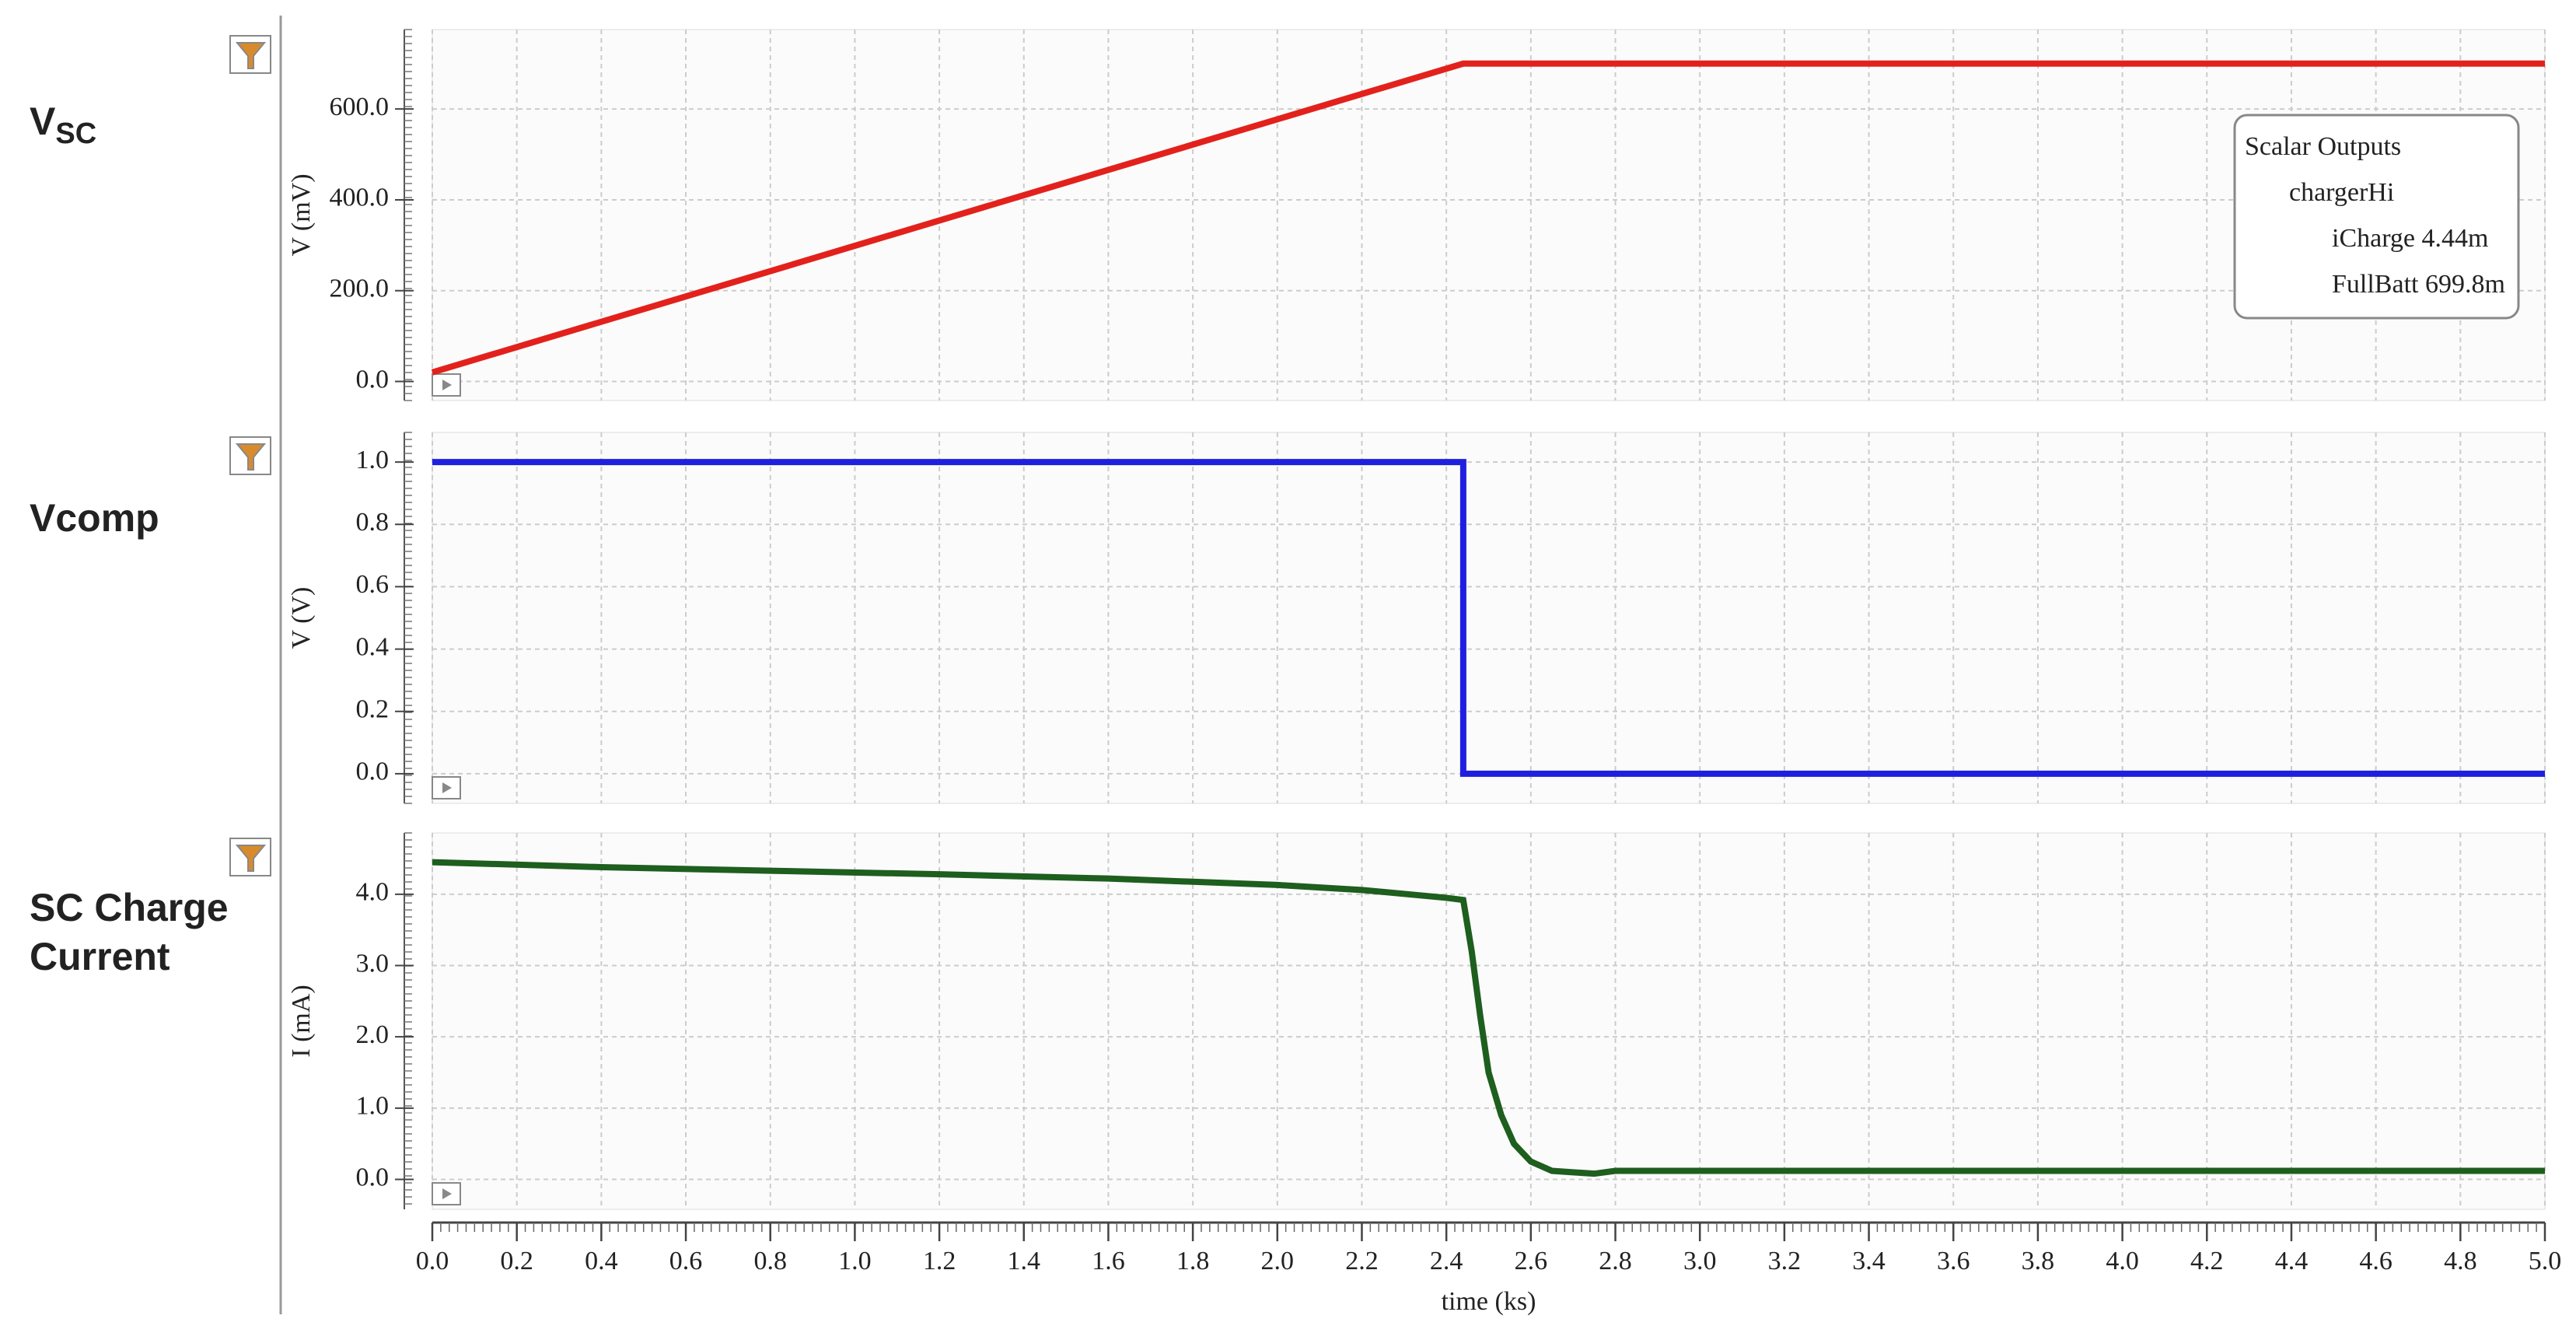 This screenshot has height=1340, width=2576. What do you see at coordinates (301, 214) in the screenshot?
I see `y-axis-label: V (mV)` at bounding box center [301, 214].